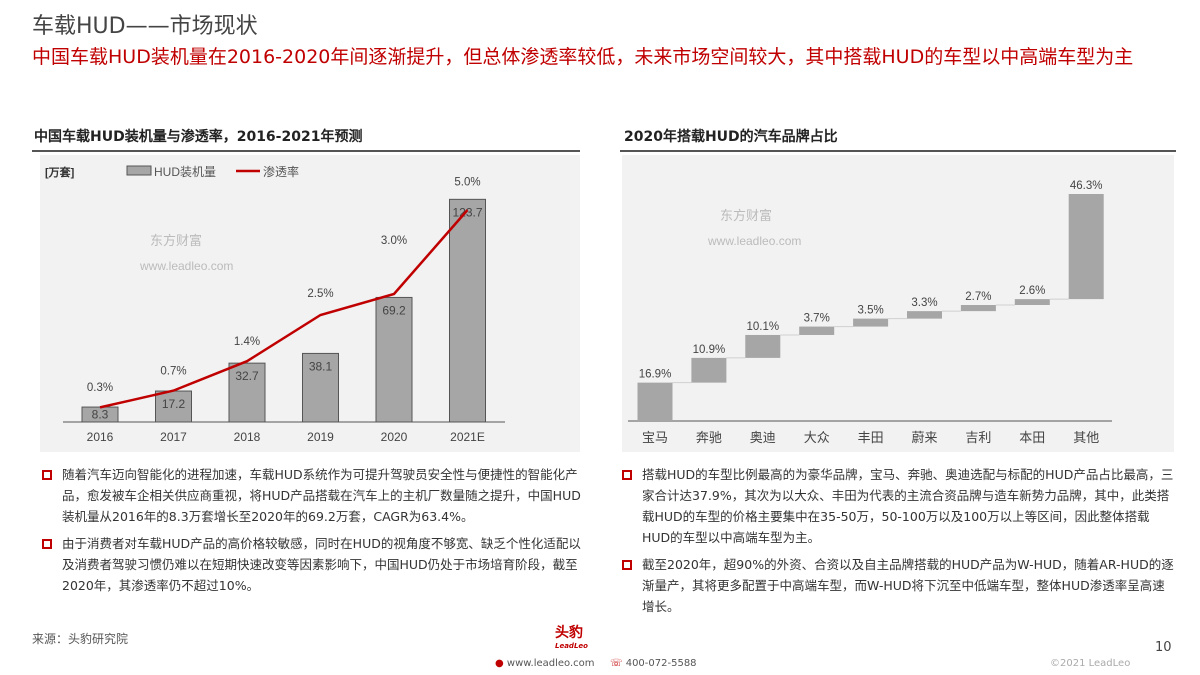  I want to click on value-label: 10.9%, so click(709, 350).